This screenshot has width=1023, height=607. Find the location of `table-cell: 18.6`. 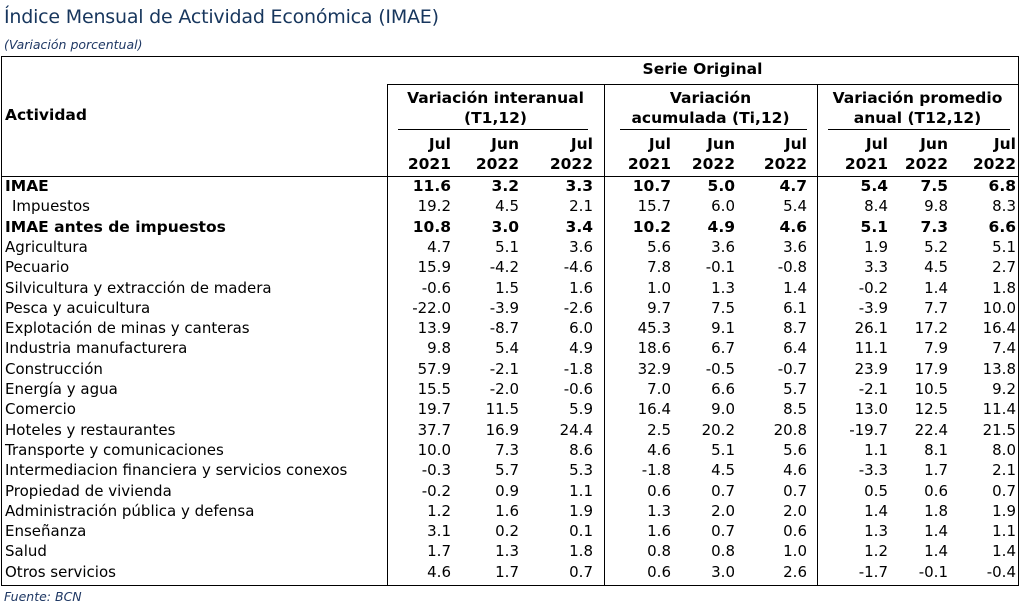

table-cell: 18.6 is located at coordinates (654, 348).